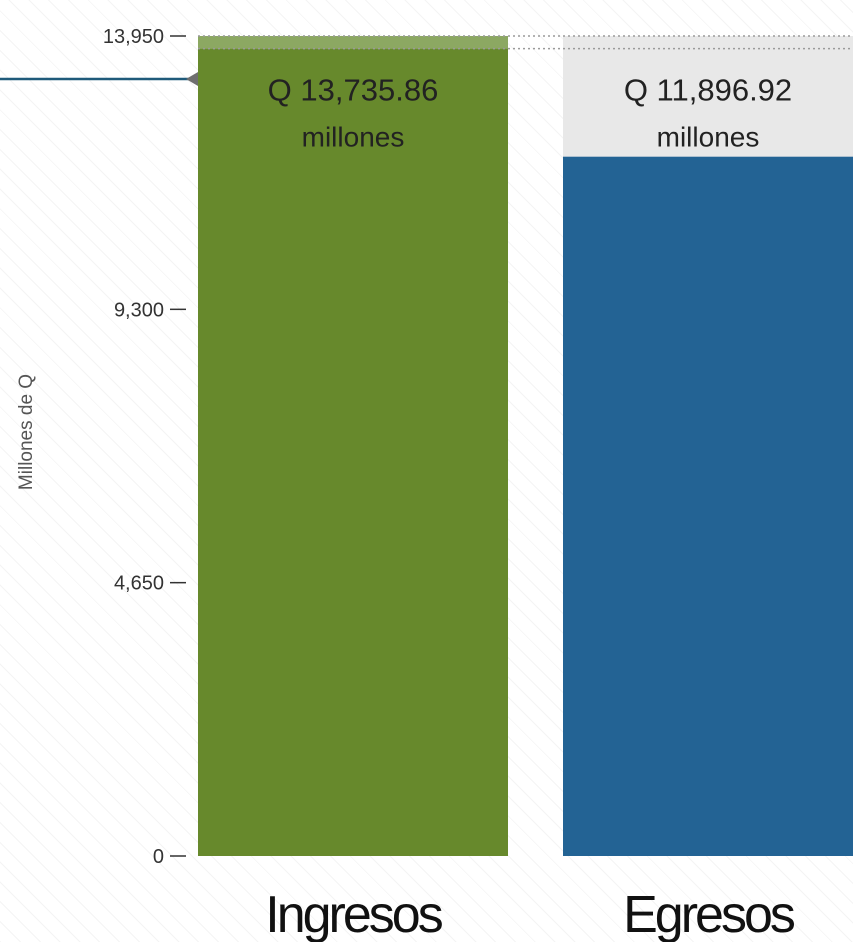  Describe the element at coordinates (353, 914) in the screenshot. I see `category-label-ingresos: Ingresos` at that location.